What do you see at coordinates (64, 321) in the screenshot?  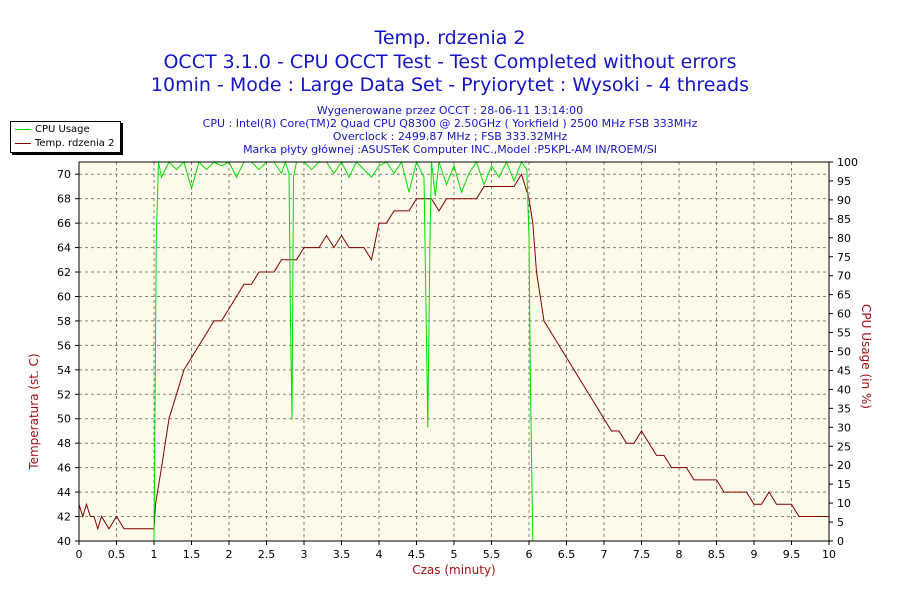 I see `y-tick-label: 58` at bounding box center [64, 321].